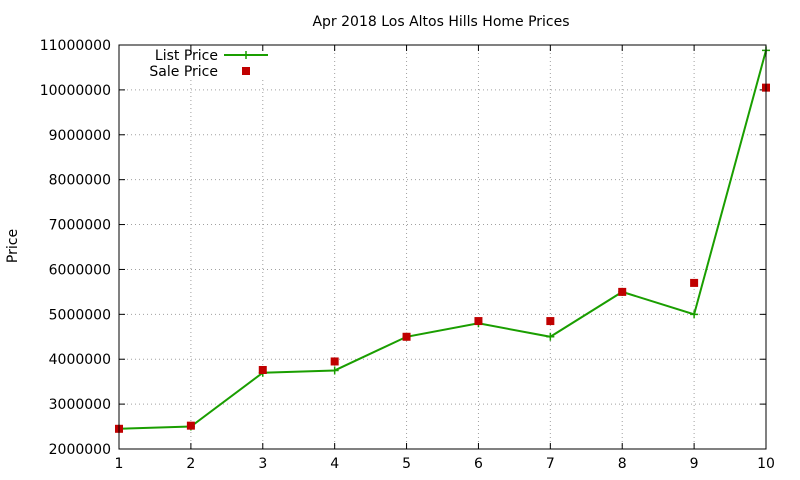 The height and width of the screenshot is (480, 800). Describe the element at coordinates (119, 464) in the screenshot. I see `x-tick-label: 1` at that location.